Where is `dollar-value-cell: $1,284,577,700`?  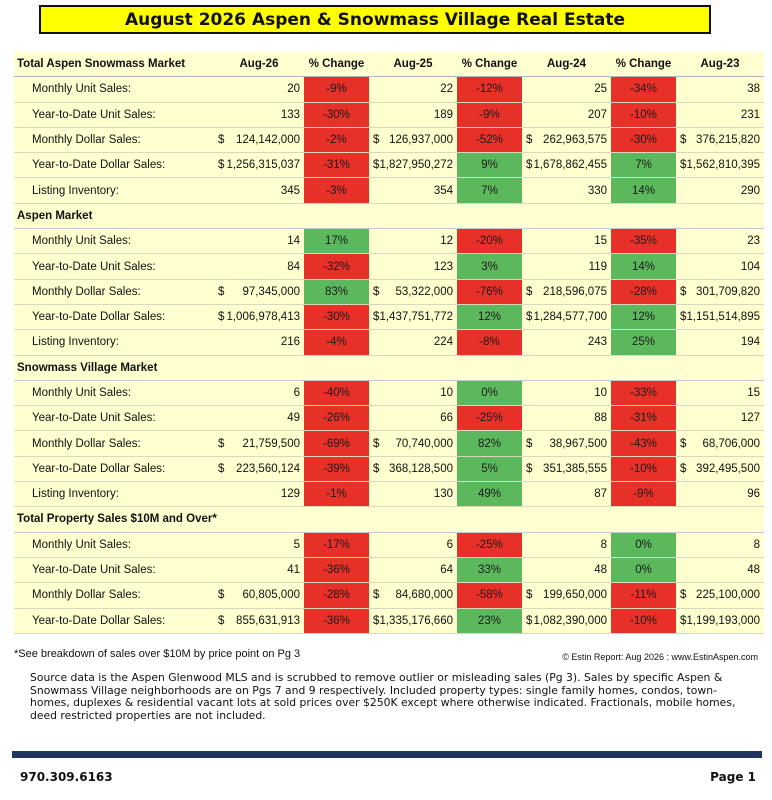
dollar-value-cell: $1,284,577,700 is located at coordinates (566, 317).